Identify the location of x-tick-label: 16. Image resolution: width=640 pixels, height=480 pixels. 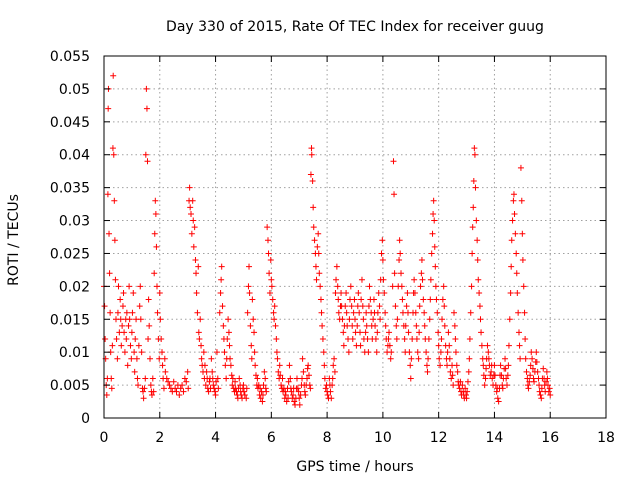
(550, 438).